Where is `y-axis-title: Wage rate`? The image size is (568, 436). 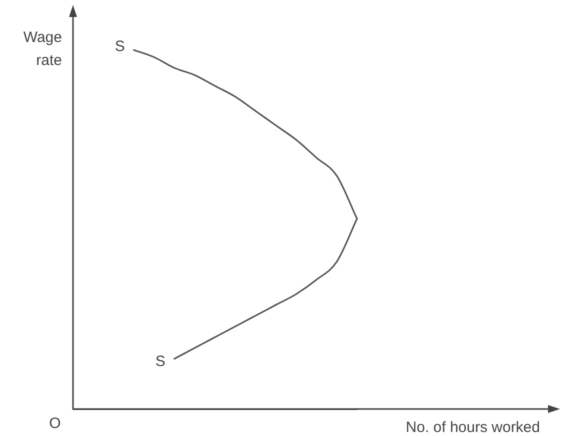 y-axis-title: Wage rate is located at coordinates (42, 49).